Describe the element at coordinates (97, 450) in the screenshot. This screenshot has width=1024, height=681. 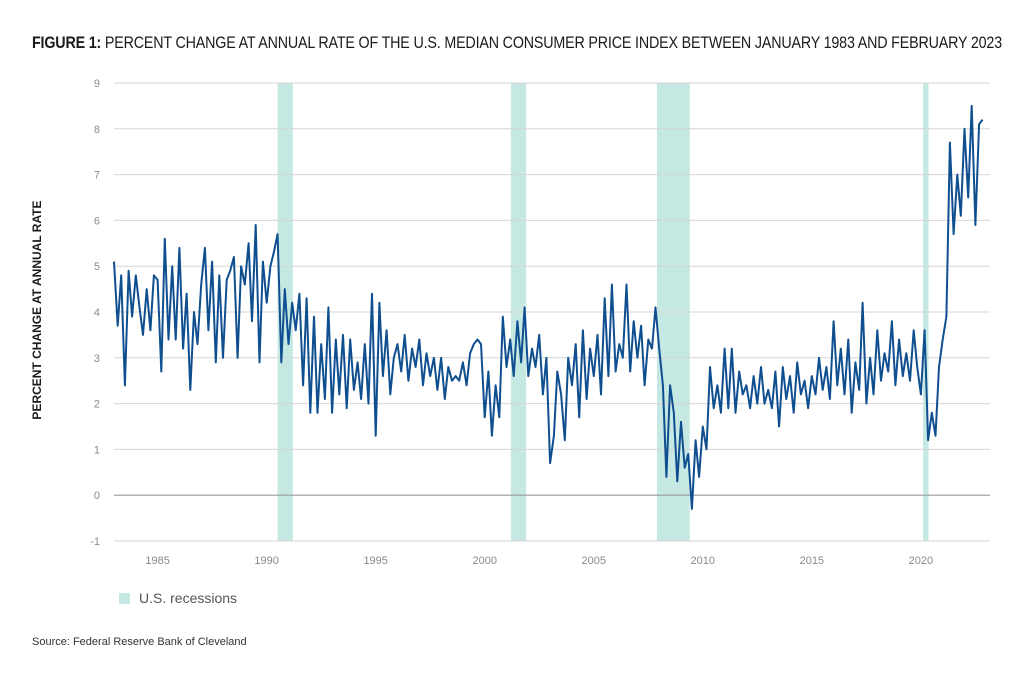
I see `y-tick-label: 1` at that location.